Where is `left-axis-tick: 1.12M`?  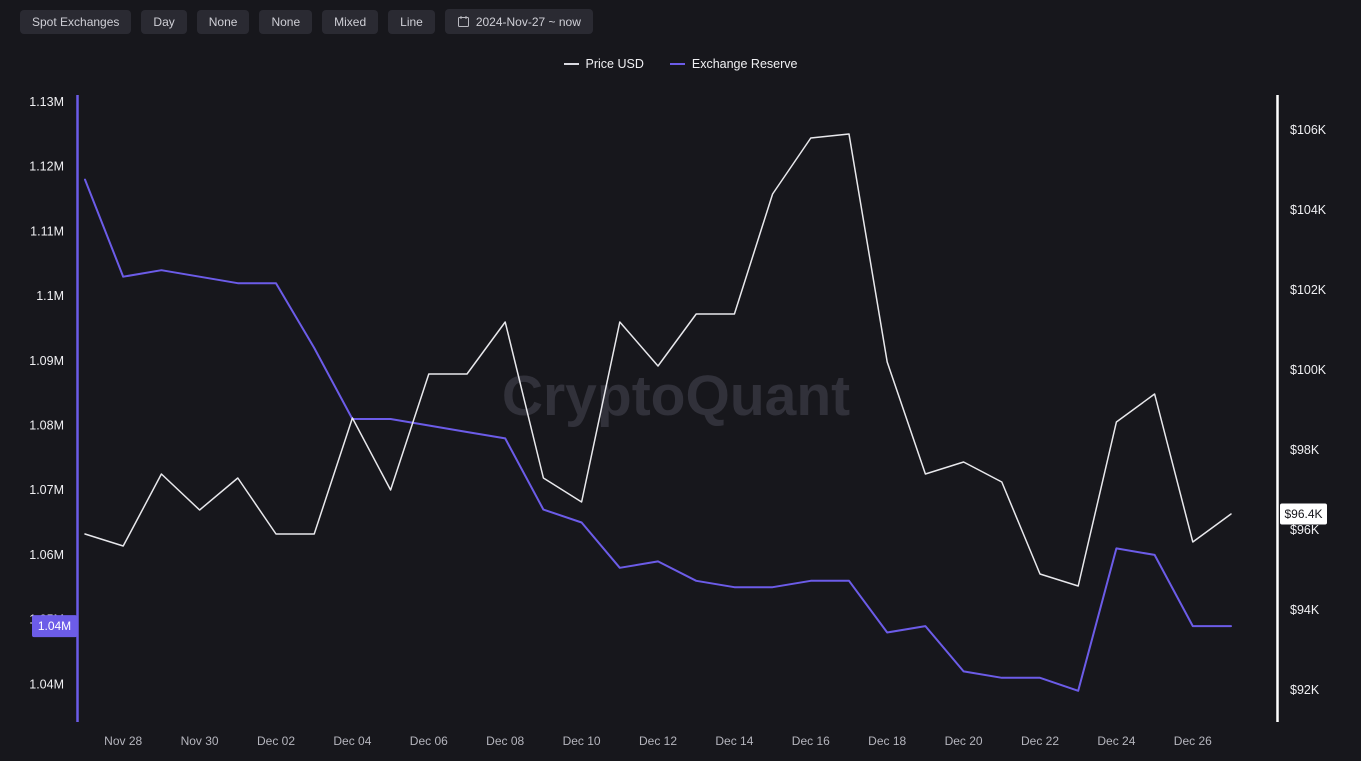 left-axis-tick: 1.12M is located at coordinates (46, 167).